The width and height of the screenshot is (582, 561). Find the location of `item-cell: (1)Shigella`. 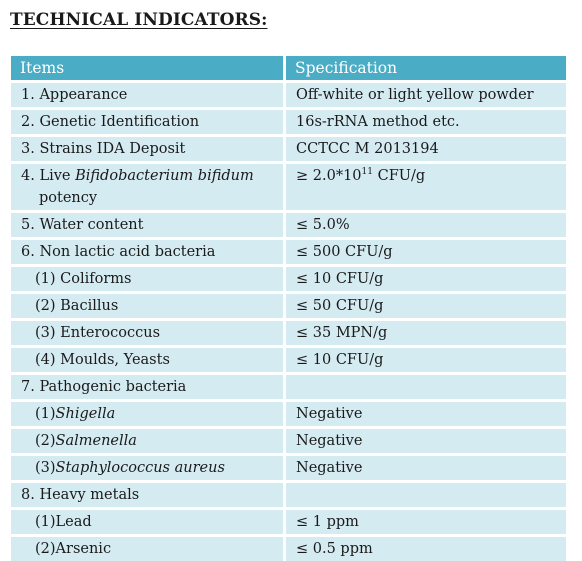

item-cell: (1)Shigella is located at coordinates (148, 412).